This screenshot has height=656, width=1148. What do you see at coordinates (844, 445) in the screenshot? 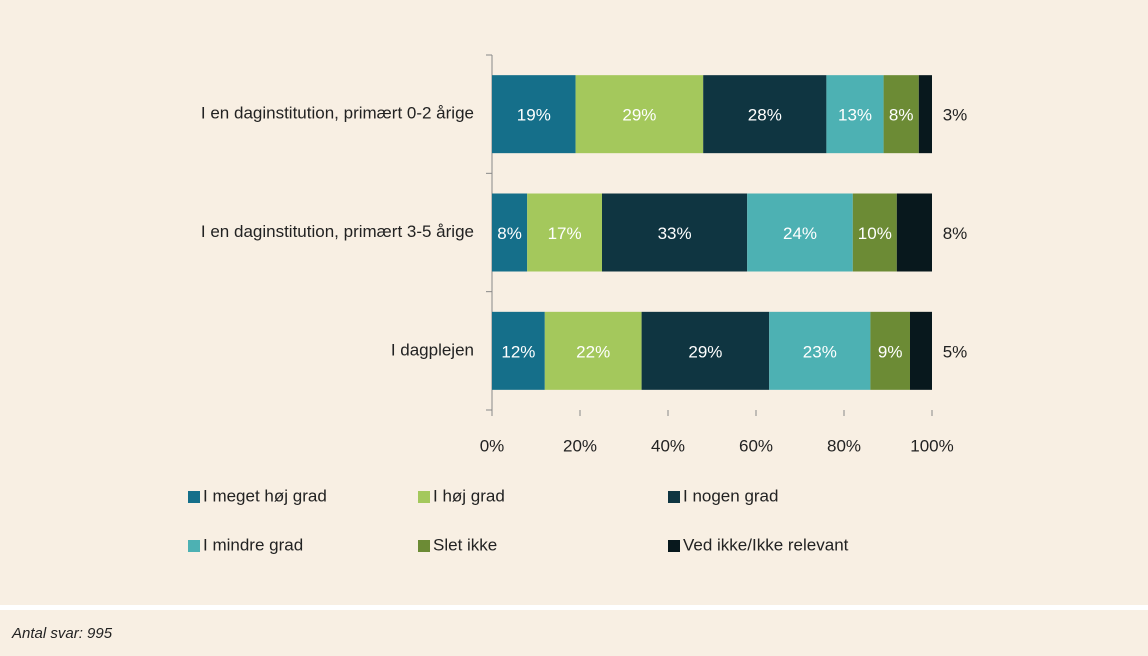
I see `x-tick-label: 80%` at bounding box center [844, 445].